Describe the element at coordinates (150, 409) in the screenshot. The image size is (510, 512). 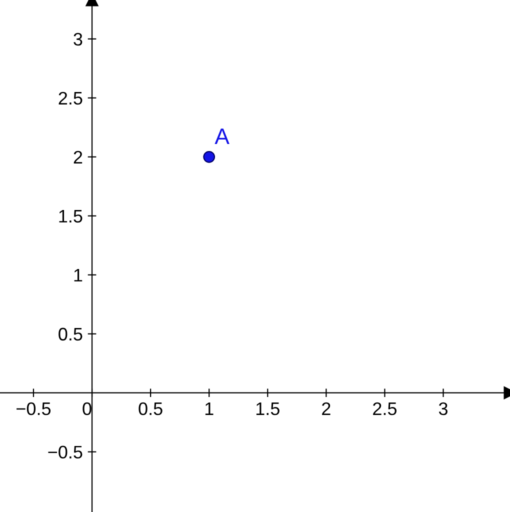
I see `x-tick-label: 0.5` at that location.